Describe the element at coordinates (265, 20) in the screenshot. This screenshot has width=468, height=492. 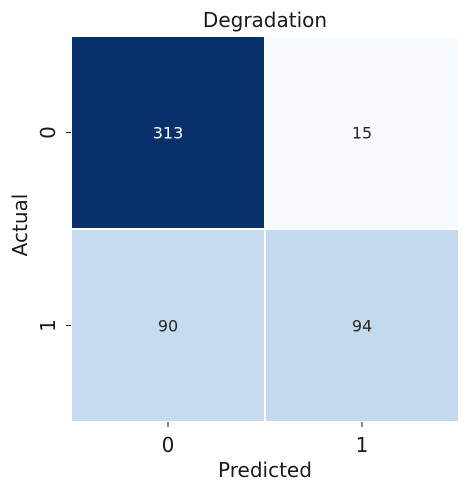
I see `chart-title: Degradation` at that location.